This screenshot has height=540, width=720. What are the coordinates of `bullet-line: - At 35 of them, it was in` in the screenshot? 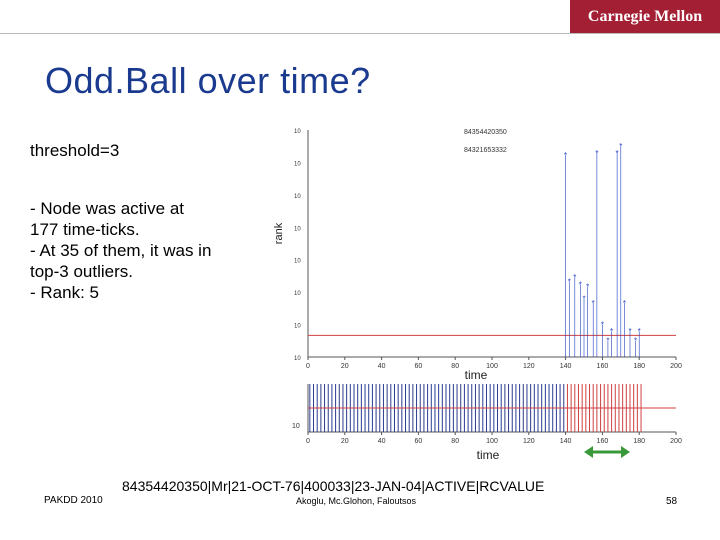 It's located at (121, 250).